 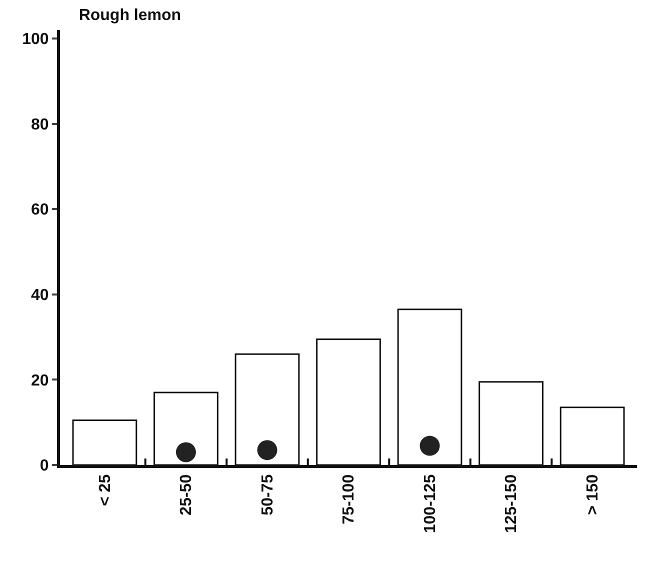 What do you see at coordinates (187, 495) in the screenshot?
I see `x-tick-label: 25-50` at bounding box center [187, 495].